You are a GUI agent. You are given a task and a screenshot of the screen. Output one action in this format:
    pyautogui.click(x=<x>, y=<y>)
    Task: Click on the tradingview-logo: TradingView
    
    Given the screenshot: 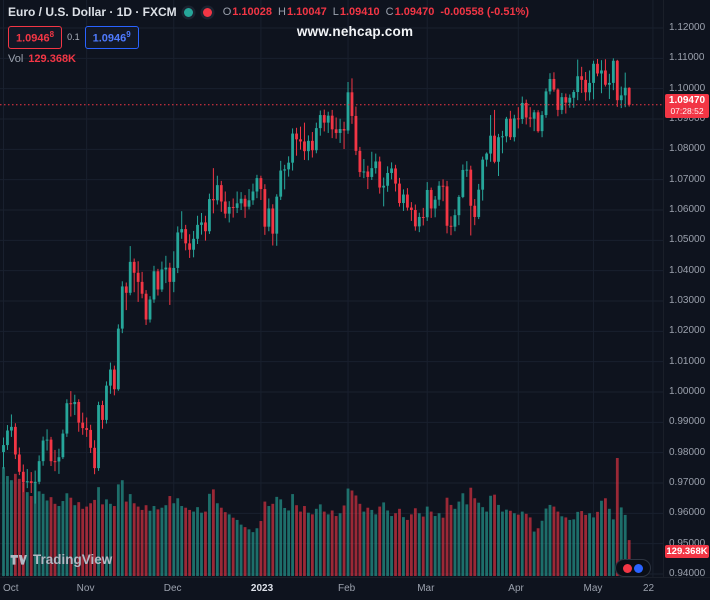 What is the action you would take?
    pyautogui.click(x=61, y=559)
    